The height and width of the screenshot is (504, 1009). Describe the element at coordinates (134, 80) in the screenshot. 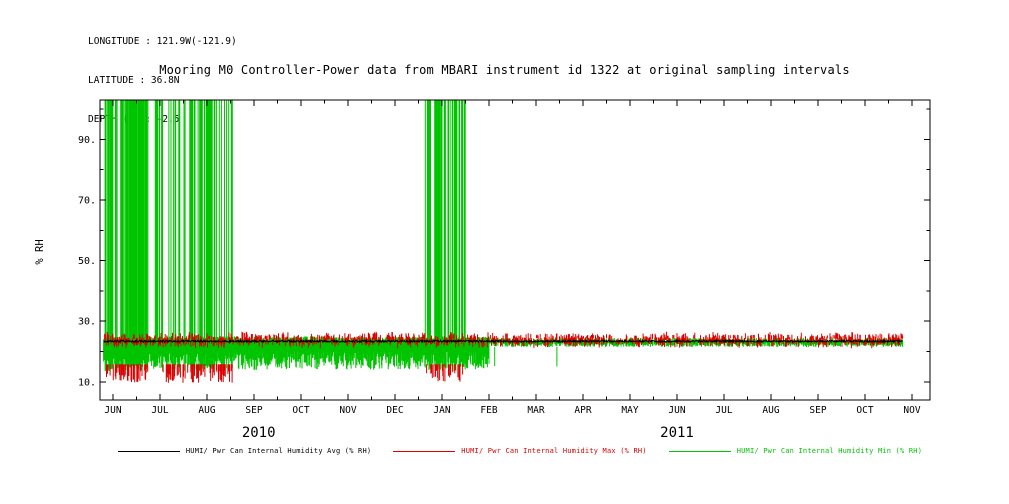

I see `latitude-label: LATITUDE : 36.8N` at that location.